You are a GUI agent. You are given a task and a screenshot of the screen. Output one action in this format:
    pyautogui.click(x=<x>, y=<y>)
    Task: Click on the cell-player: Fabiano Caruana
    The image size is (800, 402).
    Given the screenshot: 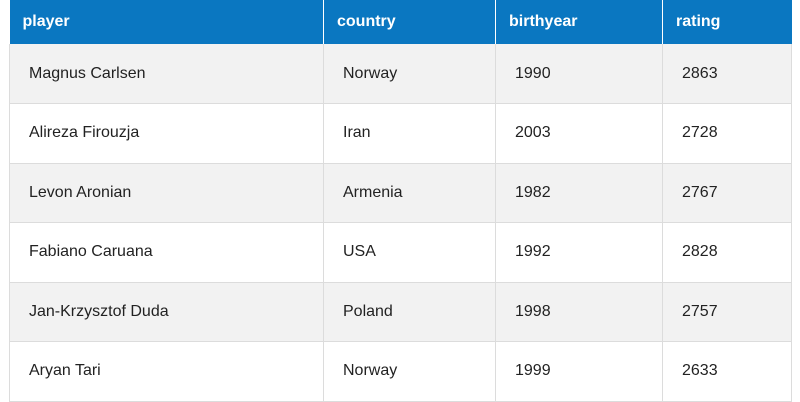 What is the action you would take?
    pyautogui.click(x=166, y=252)
    